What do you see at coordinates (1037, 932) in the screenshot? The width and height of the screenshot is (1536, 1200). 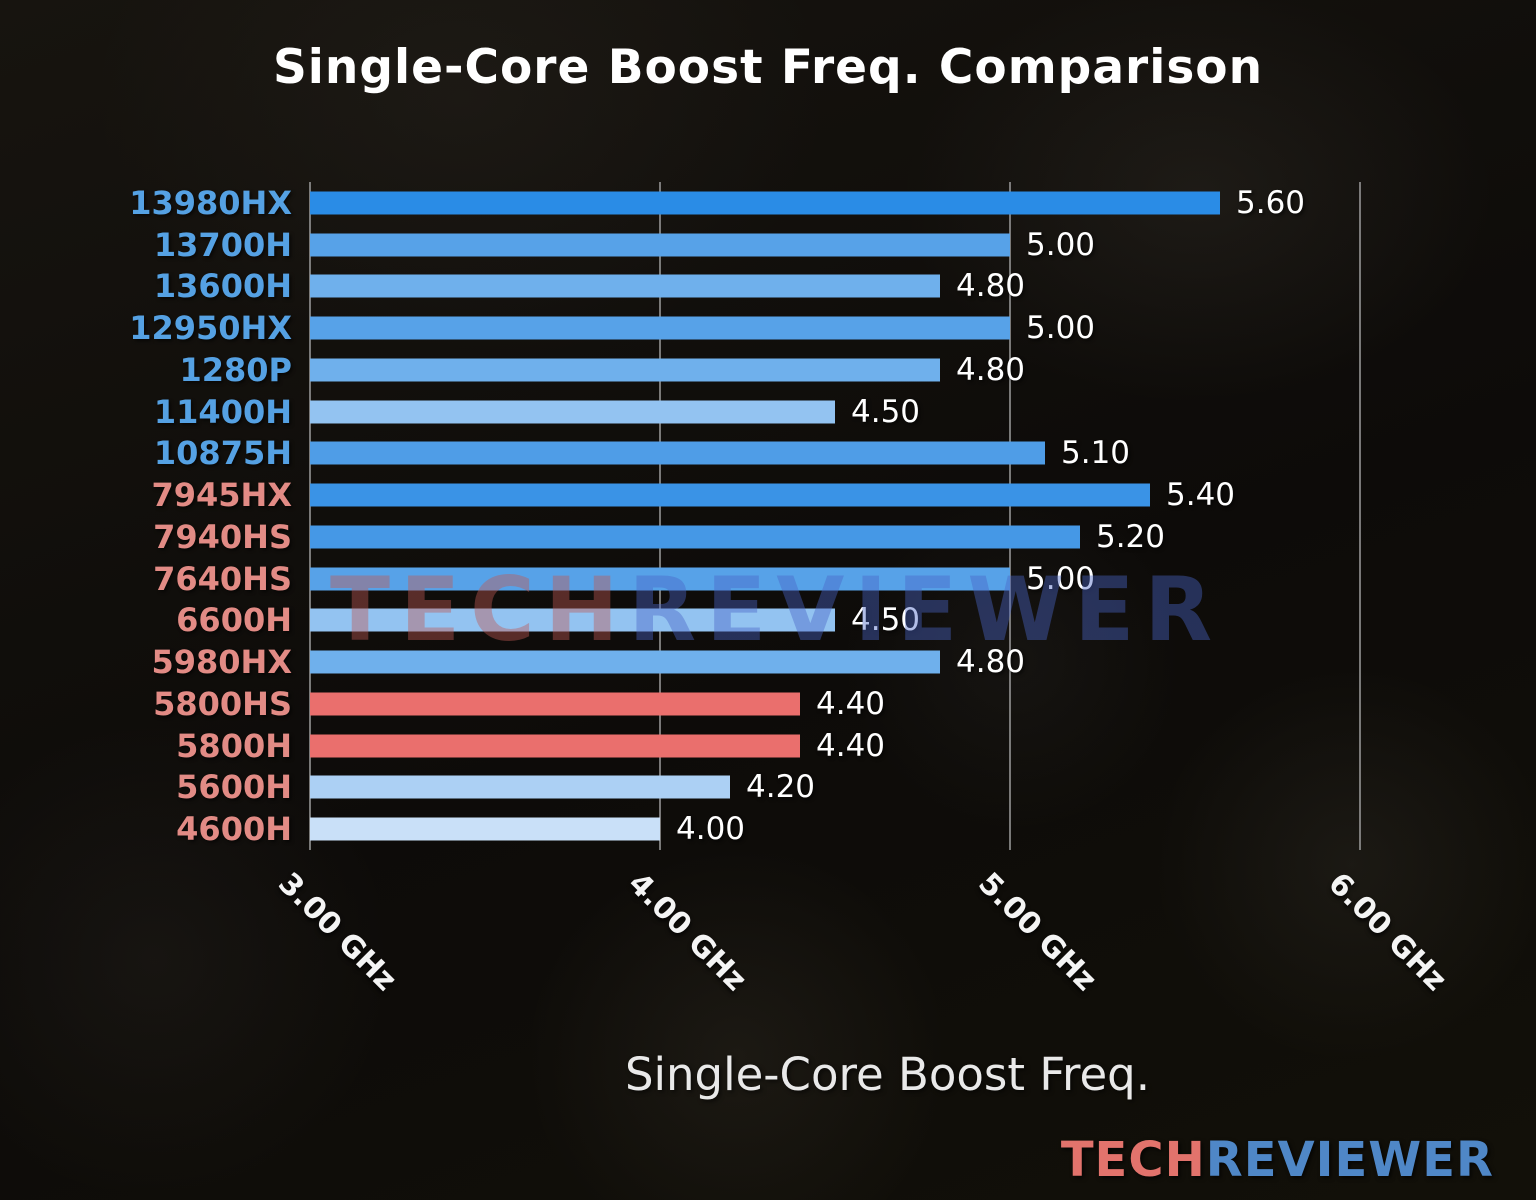 I see `x-tick-label: 5.00 GHz` at bounding box center [1037, 932].